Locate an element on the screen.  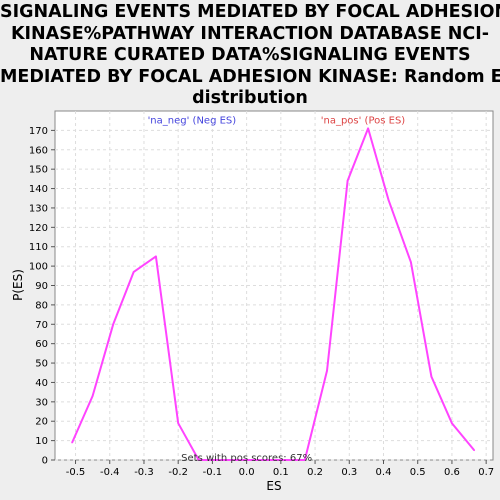
y-tick-label: 60 is located at coordinates (41, 344).